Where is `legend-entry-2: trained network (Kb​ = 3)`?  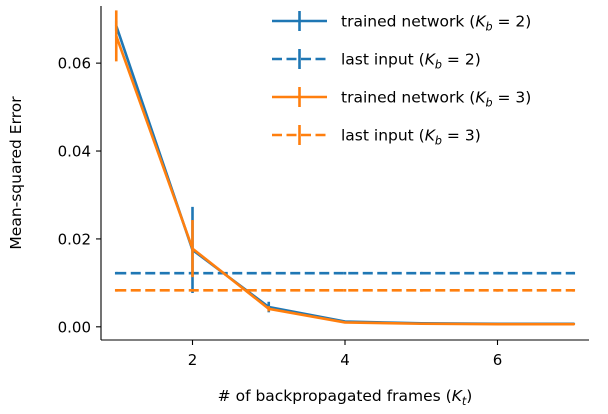
legend-entry-2: trained network (Kb​ = 3) is located at coordinates (401, 98).